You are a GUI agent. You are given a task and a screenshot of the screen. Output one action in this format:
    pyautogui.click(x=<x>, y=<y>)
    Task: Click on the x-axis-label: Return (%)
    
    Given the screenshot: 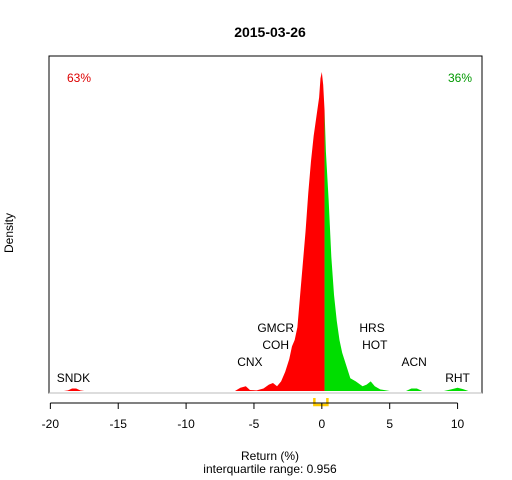 What is the action you would take?
    pyautogui.click(x=270, y=456)
    